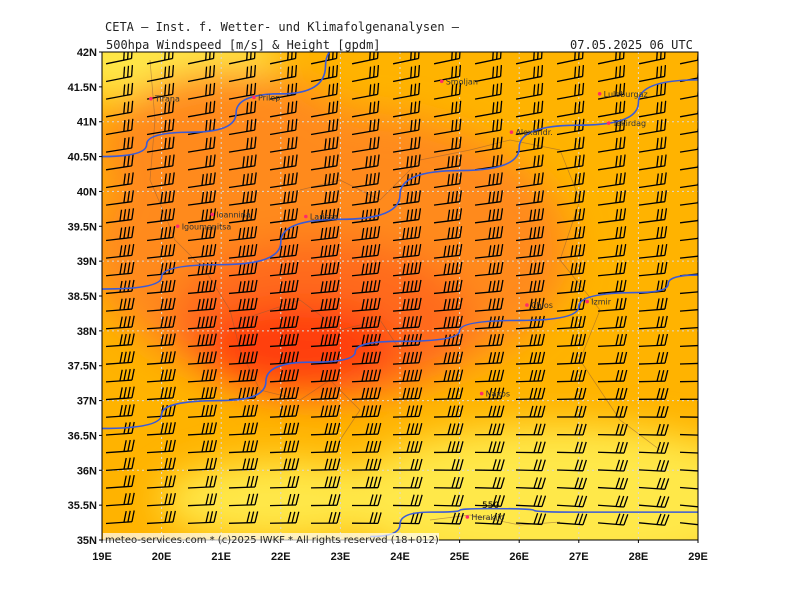 The width and height of the screenshot is (800, 600). I want to click on city-marker: Alexandr., so click(531, 132).